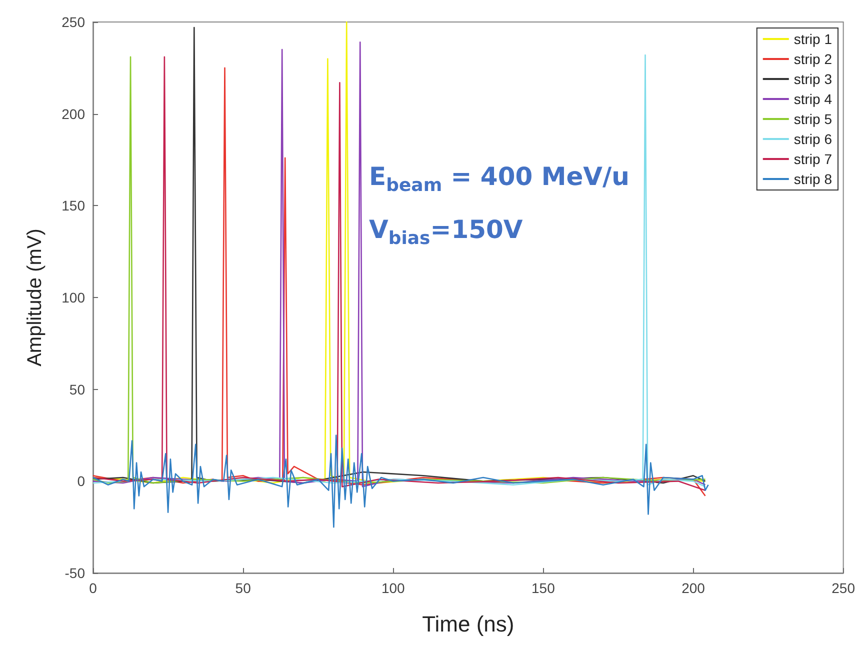 The width and height of the screenshot is (858, 646). What do you see at coordinates (74, 206) in the screenshot?
I see `y-tick-label: 150` at bounding box center [74, 206].